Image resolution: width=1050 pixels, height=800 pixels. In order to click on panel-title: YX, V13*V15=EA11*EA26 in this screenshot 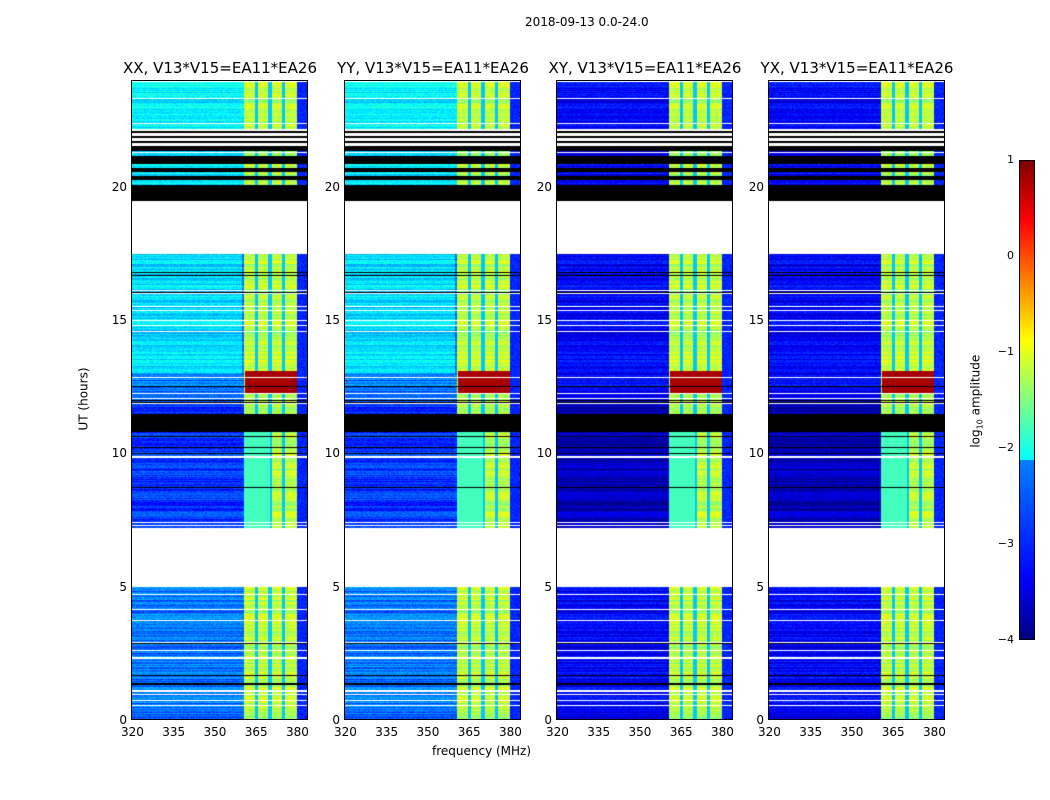, I will do `click(857, 68)`.